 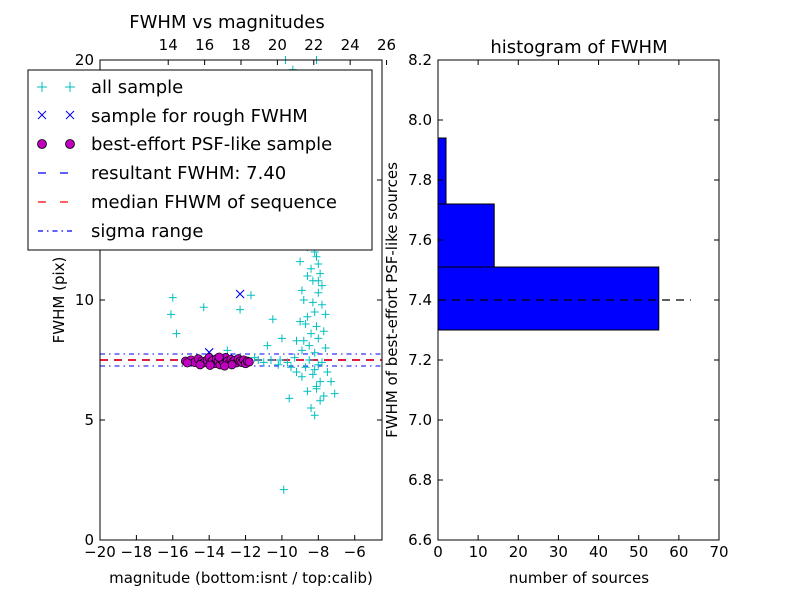 I want to click on top-tick-label: 26, so click(x=386, y=45).